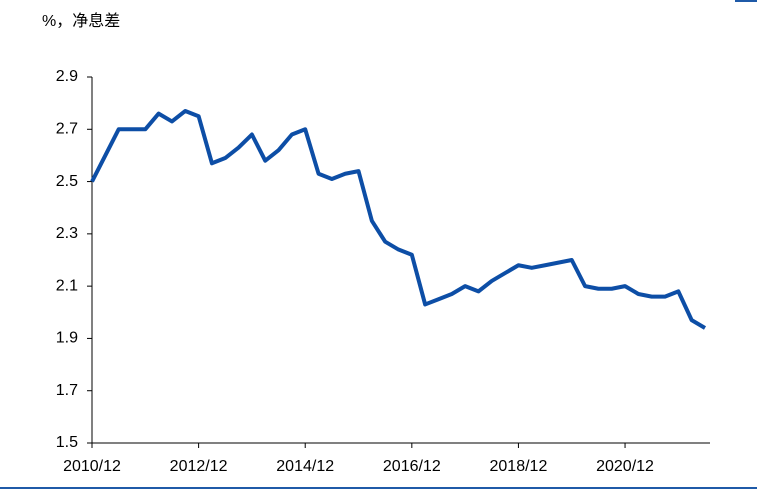 The image size is (757, 491). Describe the element at coordinates (67, 285) in the screenshot. I see `y-tick-label: 2.1` at that location.